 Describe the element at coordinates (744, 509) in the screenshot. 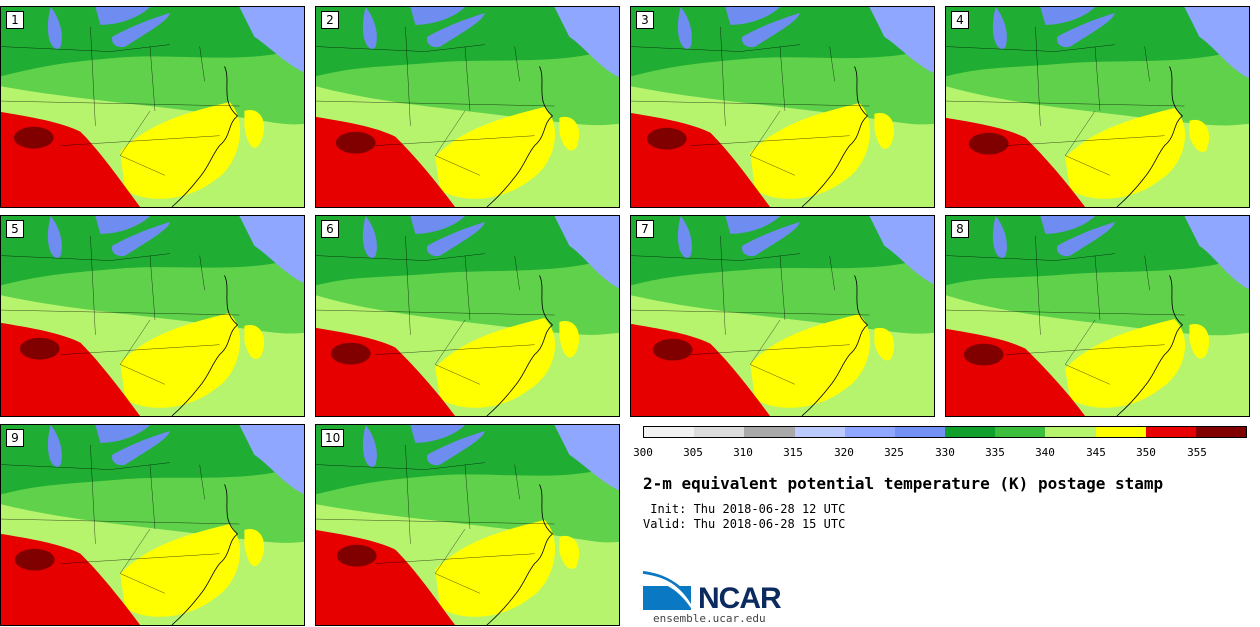

I see `init-time: Init: Thu 2018-06-28 12 UTC` at that location.